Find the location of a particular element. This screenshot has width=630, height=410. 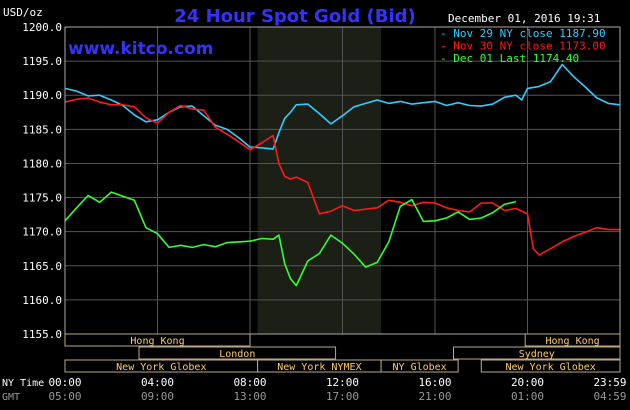

session-label: NY Globex is located at coordinates (420, 367).